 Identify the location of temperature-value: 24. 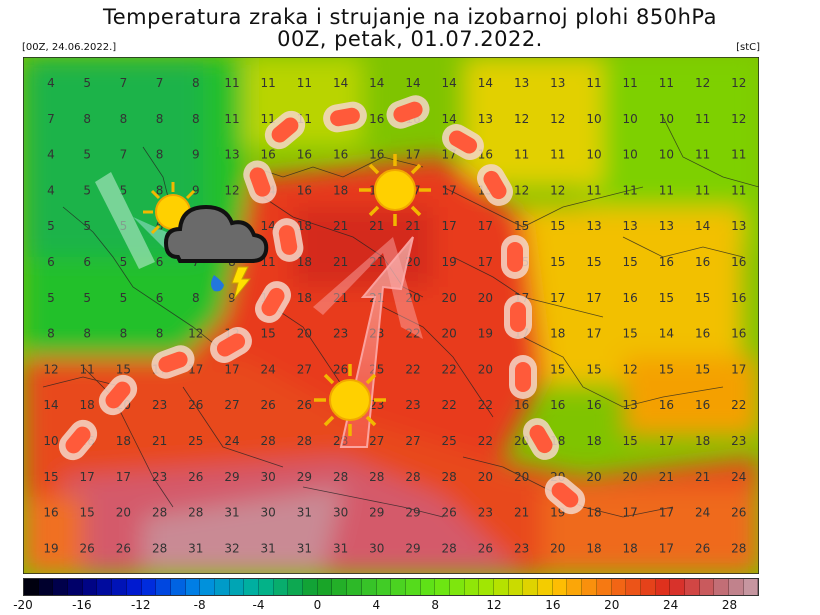
(702, 513).